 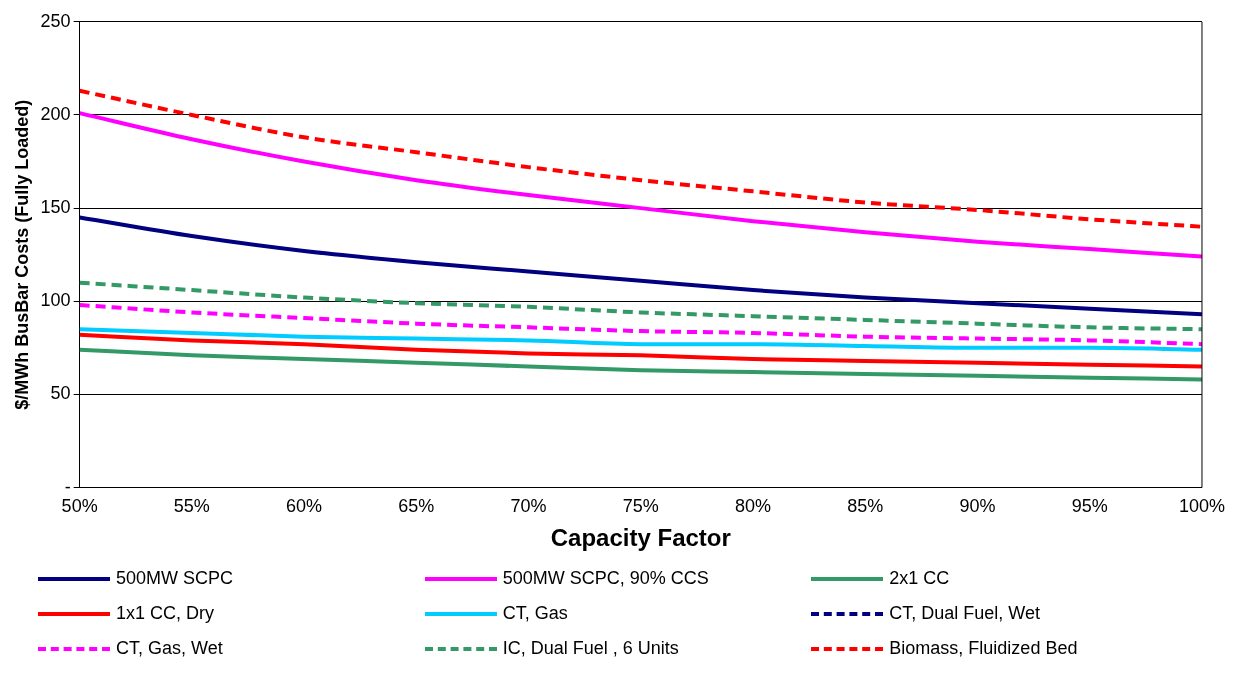 What do you see at coordinates (528, 506) in the screenshot?
I see `x-tick-label: 70%` at bounding box center [528, 506].